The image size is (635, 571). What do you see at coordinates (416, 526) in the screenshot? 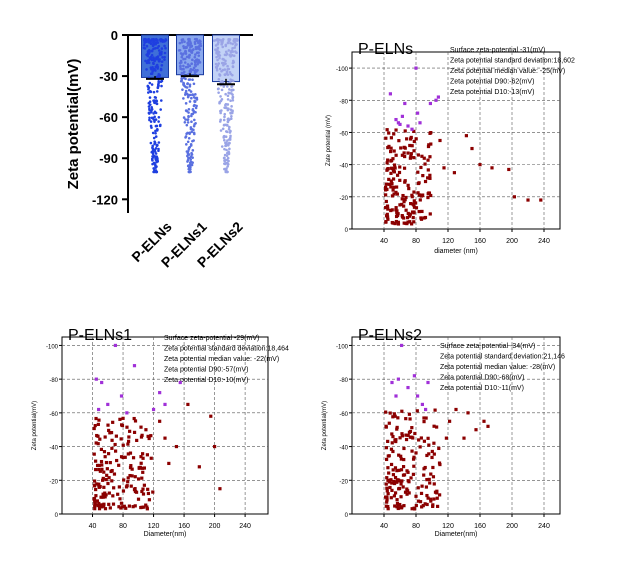
I see `scatter-x-tick-label: 80` at bounding box center [416, 526].